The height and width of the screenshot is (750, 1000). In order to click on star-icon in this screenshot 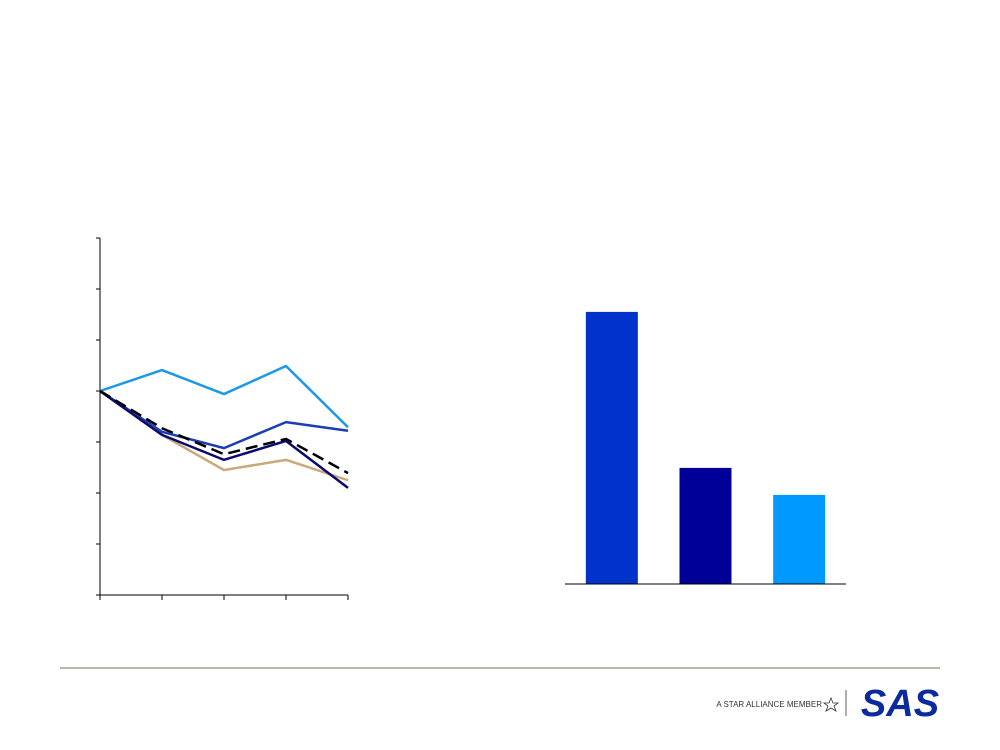, I will do `click(831, 704)`.